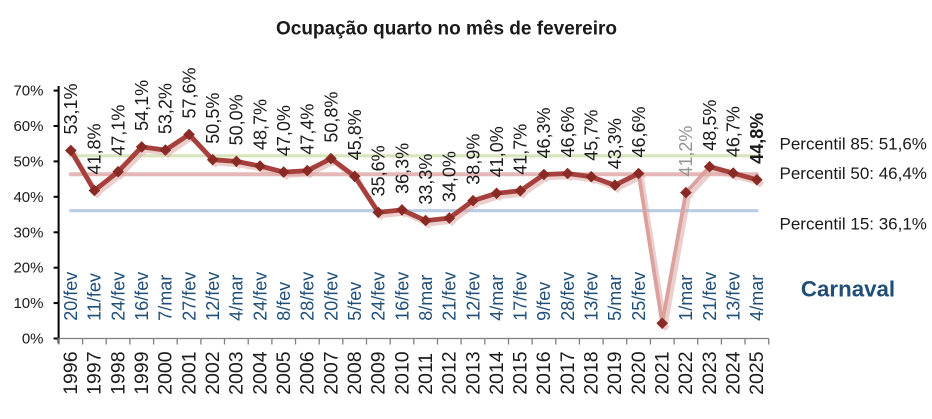 The height and width of the screenshot is (419, 932). What do you see at coordinates (734, 131) in the screenshot?
I see `svg-text: 46,7%` at bounding box center [734, 131].